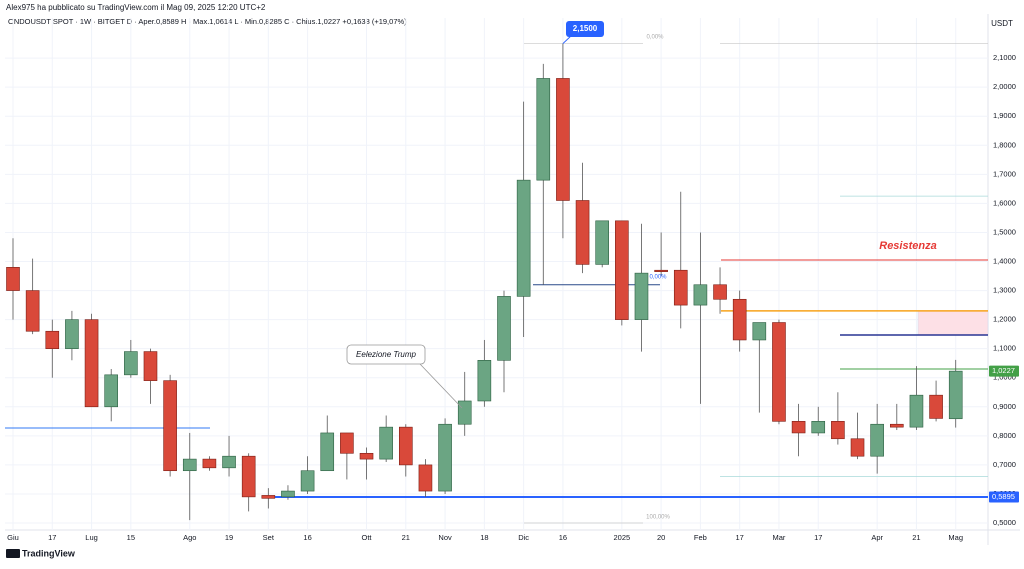 This screenshot has height=569, width=1024. Describe the element at coordinates (1004, 435) in the screenshot. I see `y-tick-label: 0,8000` at that location.